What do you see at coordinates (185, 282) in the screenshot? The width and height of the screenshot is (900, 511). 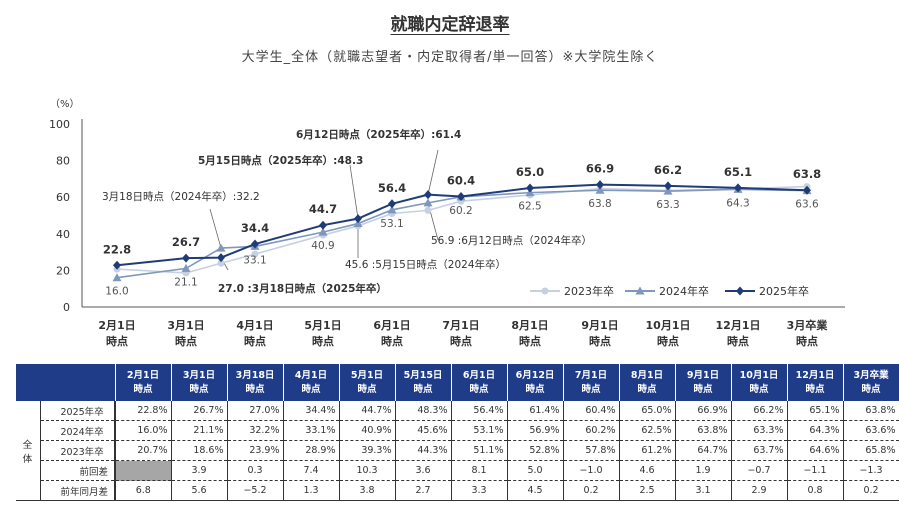 I see `data-label-2024: 21.1` at bounding box center [185, 282].